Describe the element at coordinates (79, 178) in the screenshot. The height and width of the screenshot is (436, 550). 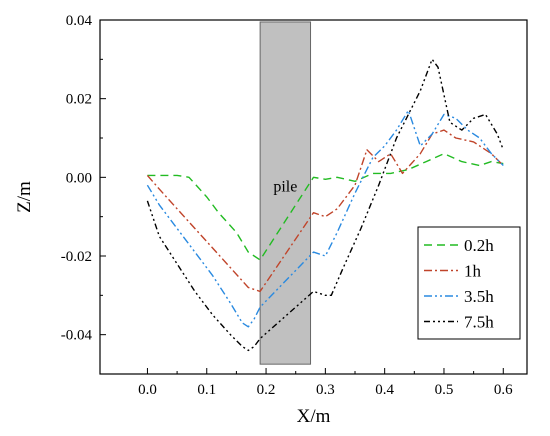
I see `y-tick-label: 0.00` at that location.